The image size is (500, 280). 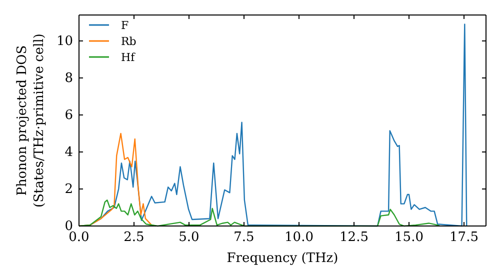 What do you see at coordinates (409, 238) in the screenshot?
I see `x-tick-label: 15.0` at bounding box center [409, 238].